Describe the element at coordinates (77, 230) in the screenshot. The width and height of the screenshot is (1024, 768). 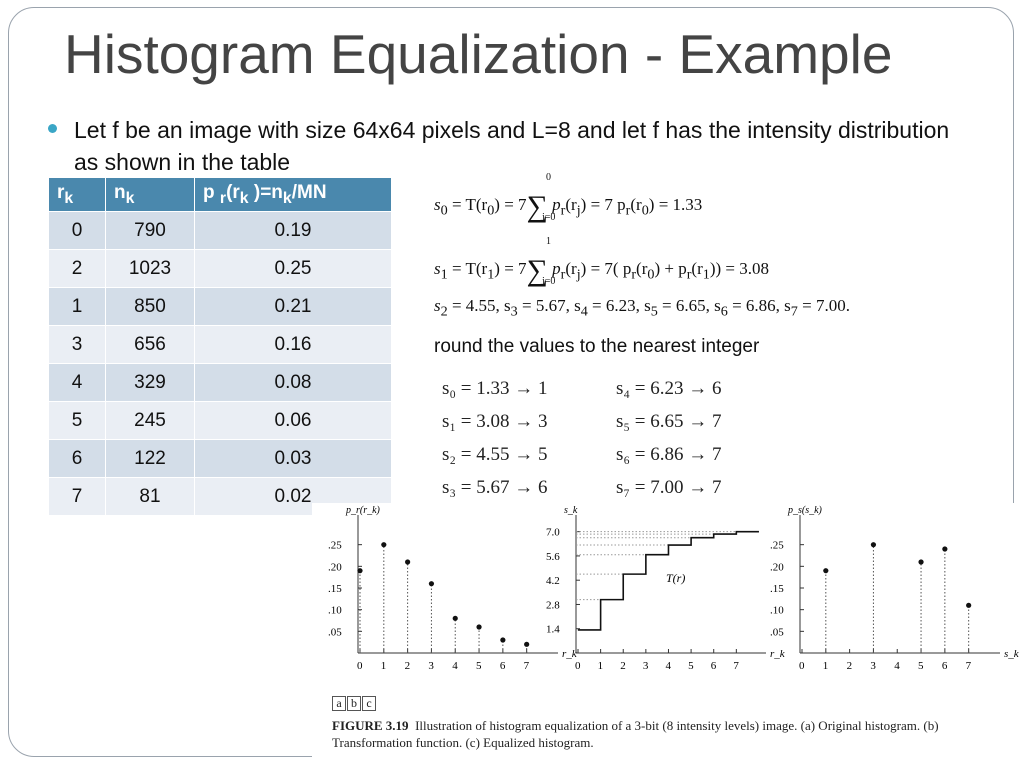
I see `cell-rk: 0` at that location.